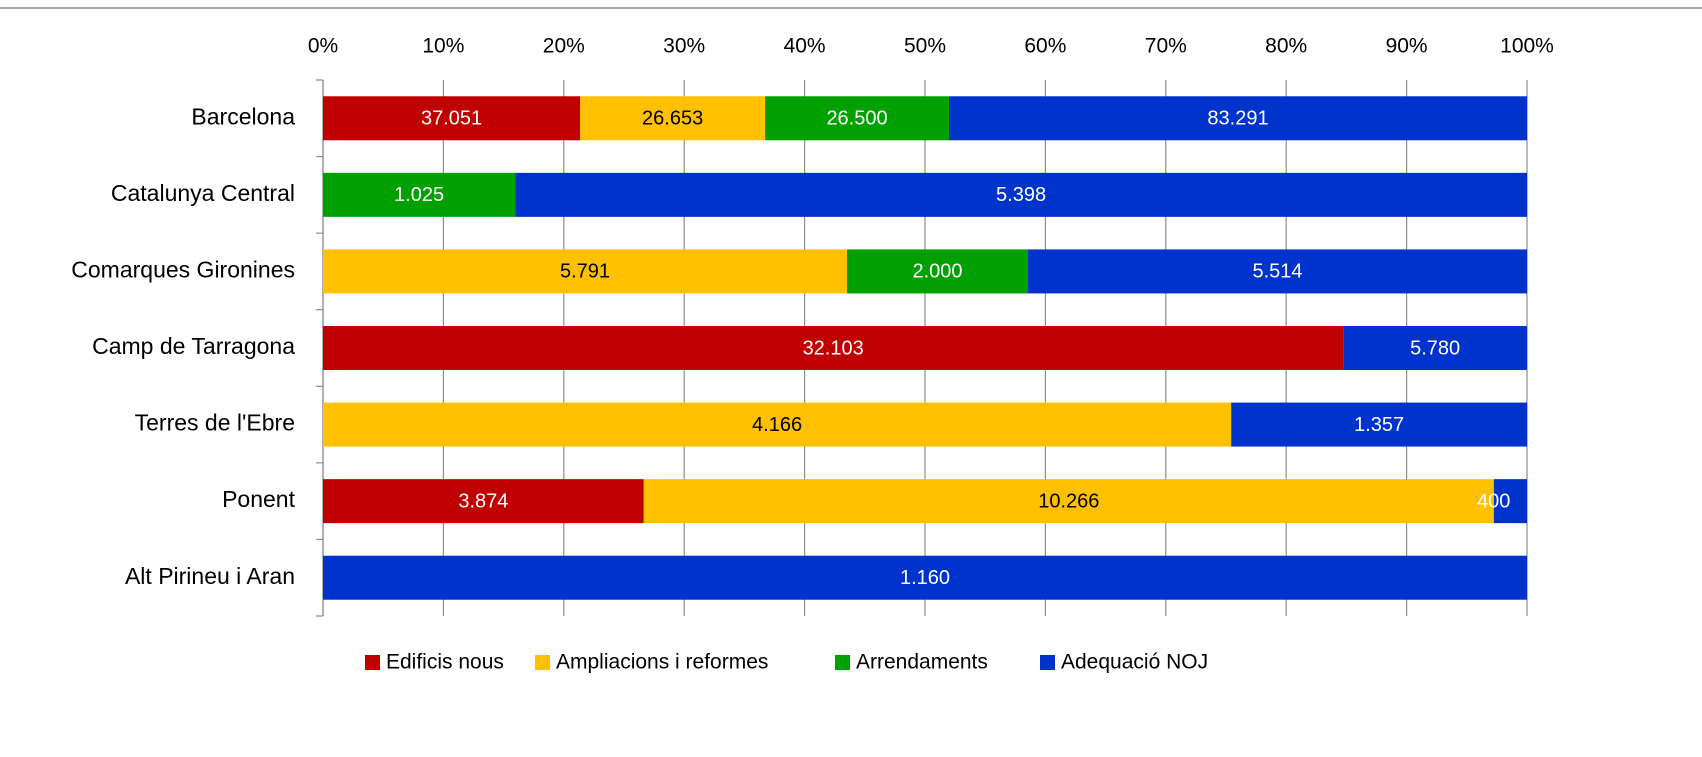  I want to click on y-tick-label: Catalunya Central, so click(203, 193).